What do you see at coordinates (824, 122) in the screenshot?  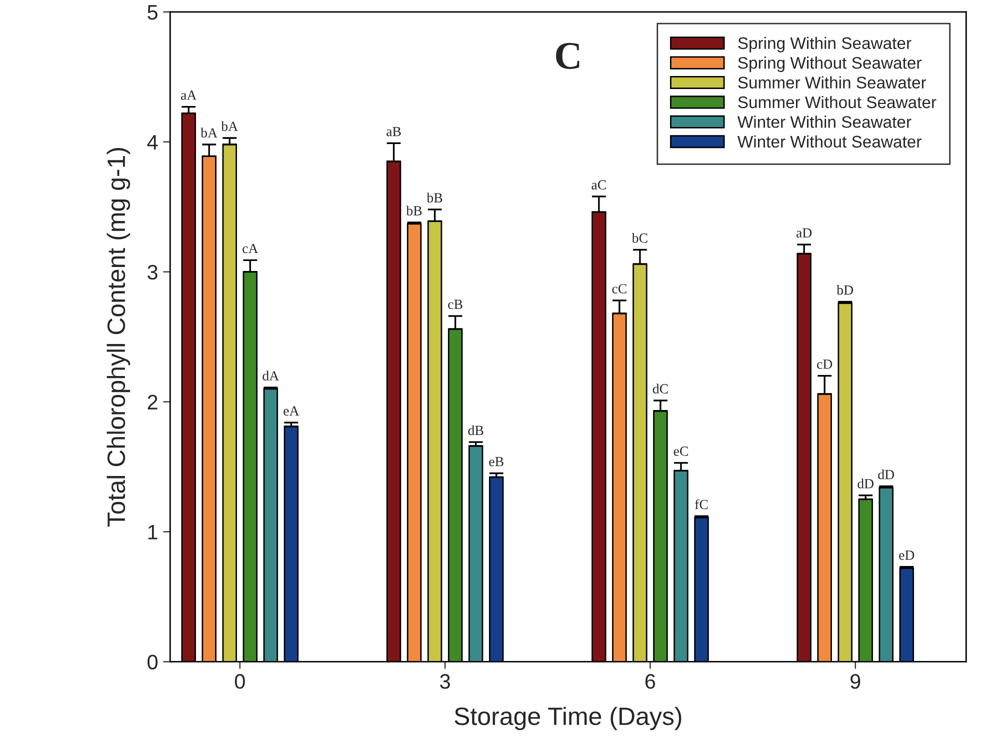 I see `legend-label: Winter Within Seawater` at bounding box center [824, 122].